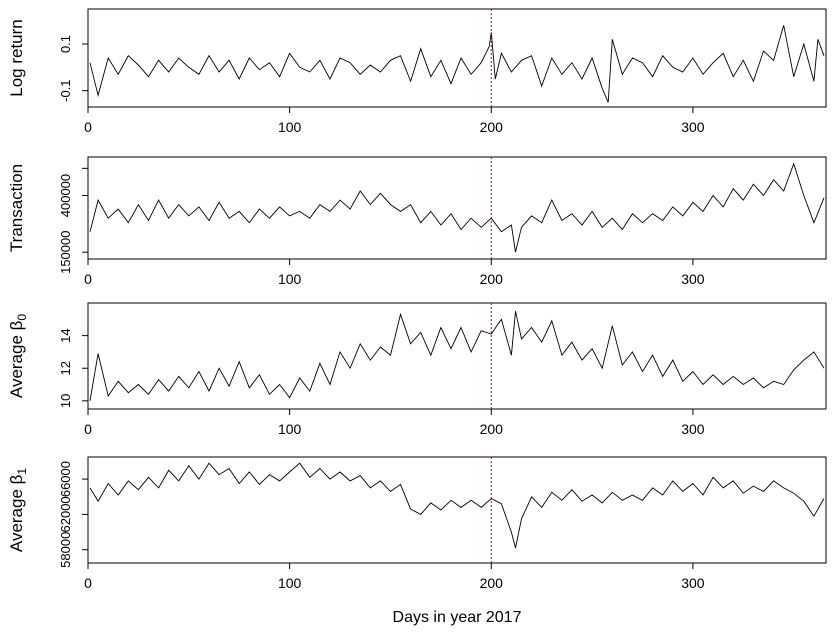 This screenshot has width=840, height=633. I want to click on y-axis-title-text: Log return, so click(16, 58).